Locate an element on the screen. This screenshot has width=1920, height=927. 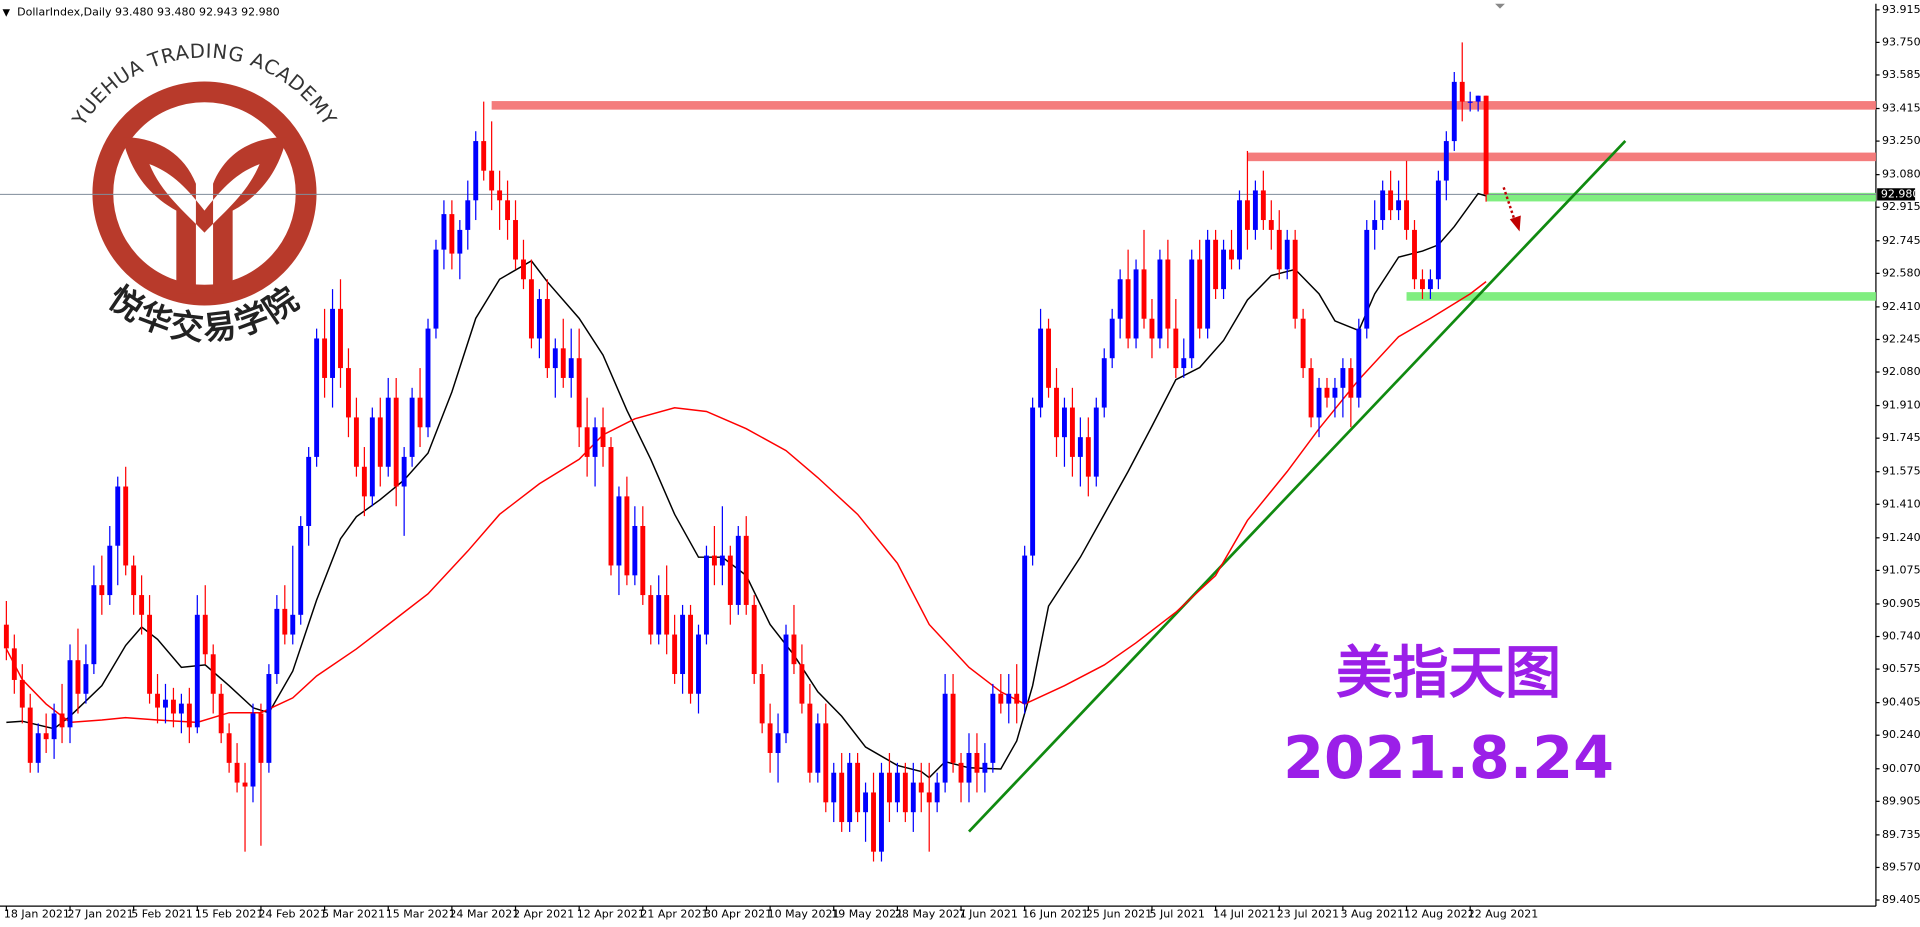
x-tick-label: 14 Jul 2021 is located at coordinates (1244, 914).